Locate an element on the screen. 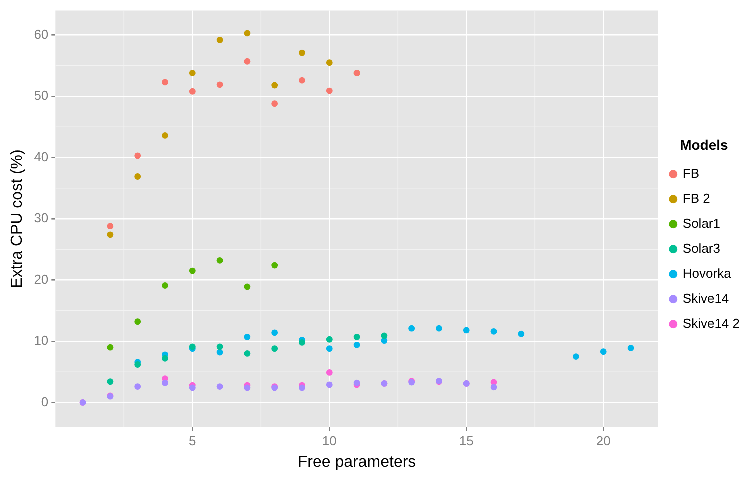  y-tick-label: 10 is located at coordinates (41, 340).